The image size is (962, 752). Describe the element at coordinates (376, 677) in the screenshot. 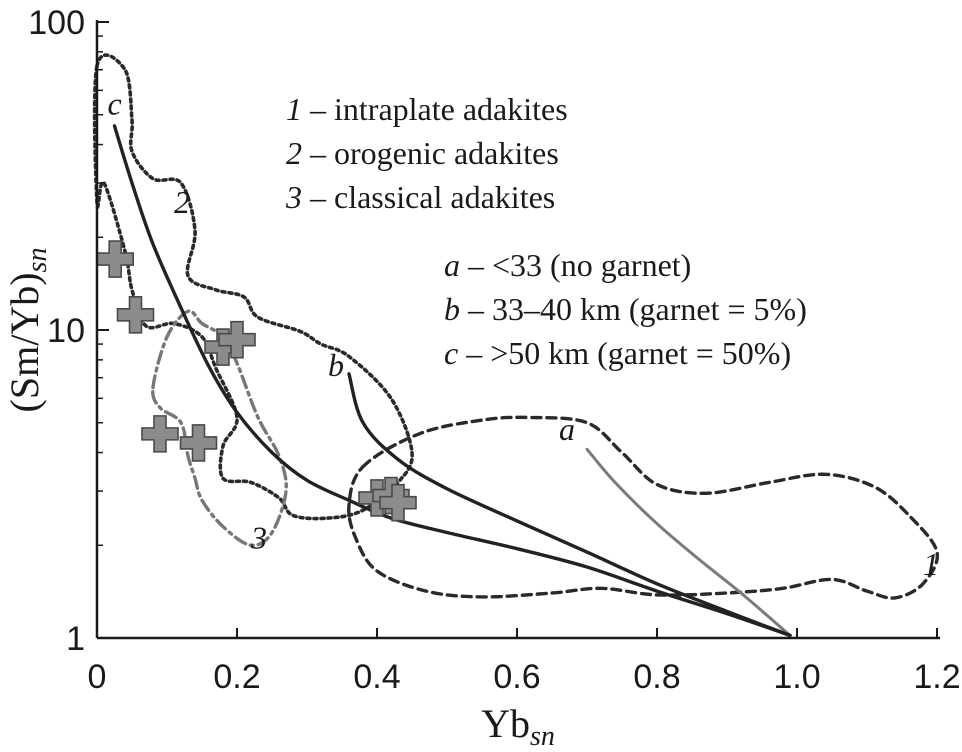

I see `x-tick-label: 0.4` at that location.